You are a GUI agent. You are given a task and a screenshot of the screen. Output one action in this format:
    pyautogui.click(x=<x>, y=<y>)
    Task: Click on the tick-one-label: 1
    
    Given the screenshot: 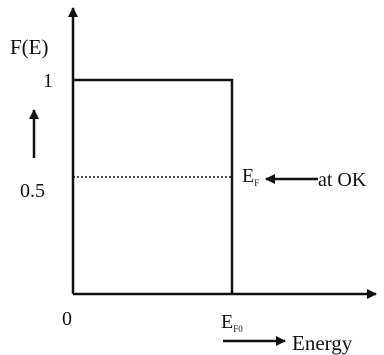 What is the action you would take?
    pyautogui.click(x=48, y=81)
    